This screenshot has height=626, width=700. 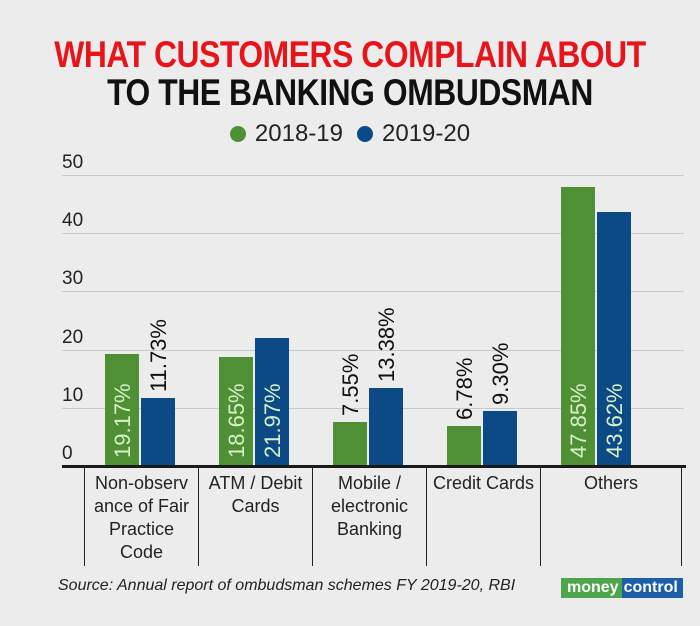 I want to click on category-label-atm: ATM / Debit Cards, so click(x=255, y=517).